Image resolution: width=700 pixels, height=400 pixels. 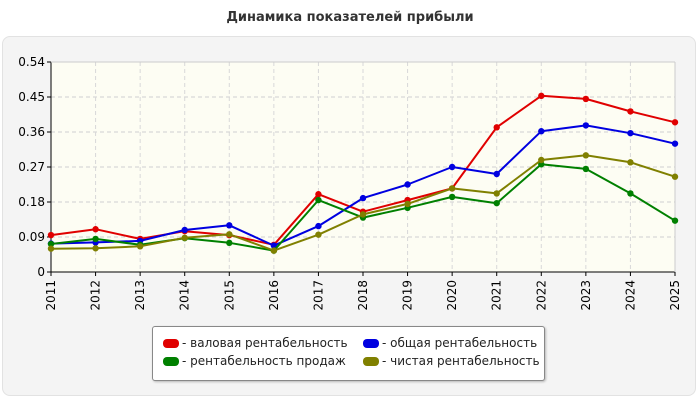 What do you see at coordinates (140, 295) in the screenshot?
I see `x-tick-label: 2013` at bounding box center [140, 295].